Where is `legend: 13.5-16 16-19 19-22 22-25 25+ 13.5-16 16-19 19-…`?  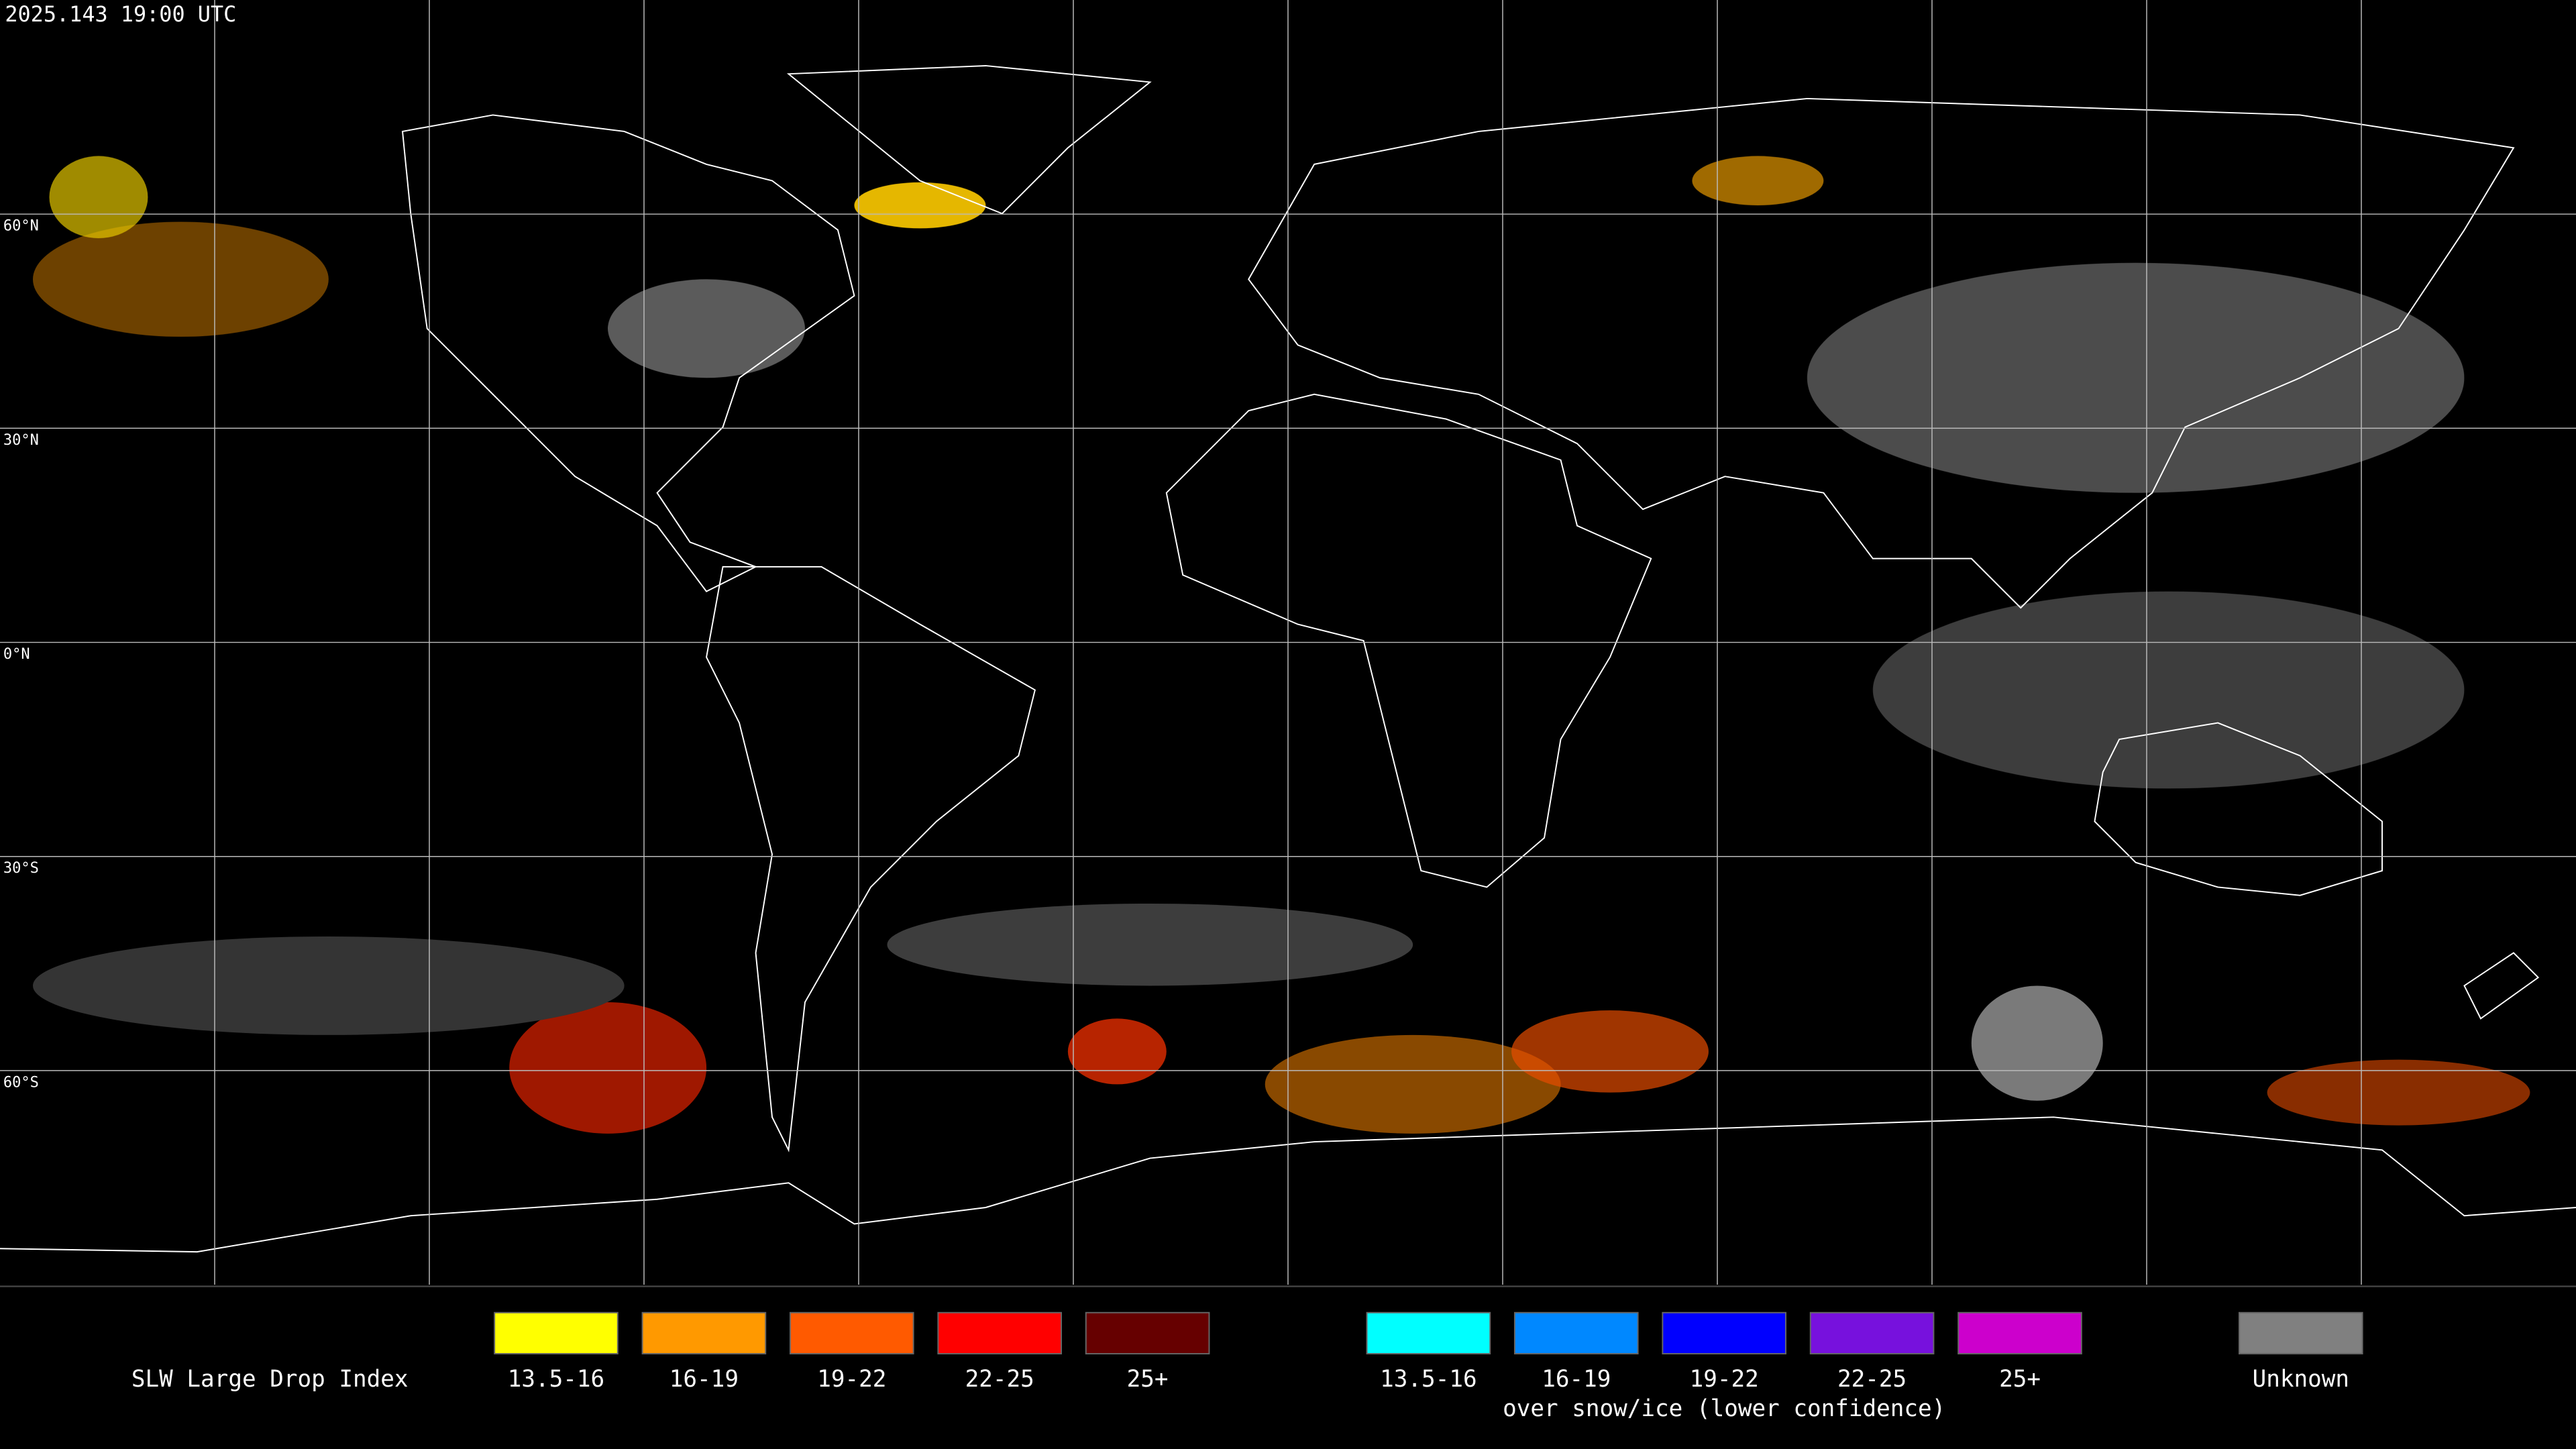 legend: 13.5-16 16-19 19-22 22-25 25+ 13.5-16 16-19 19-… is located at coordinates (1428, 1366).